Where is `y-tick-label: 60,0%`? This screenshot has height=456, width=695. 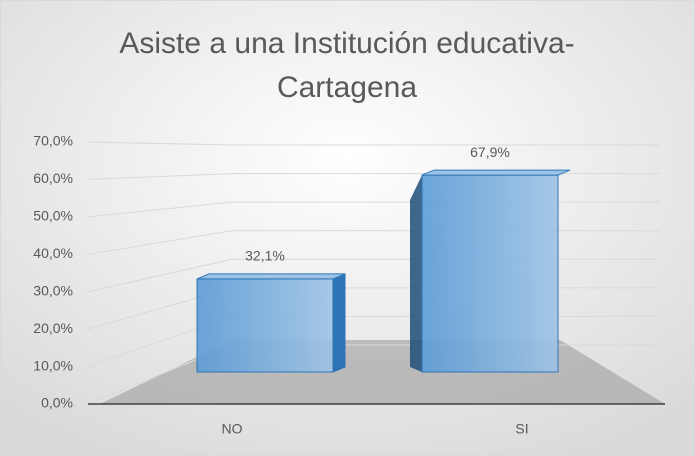 y-tick-label: 60,0% is located at coordinates (53, 178).